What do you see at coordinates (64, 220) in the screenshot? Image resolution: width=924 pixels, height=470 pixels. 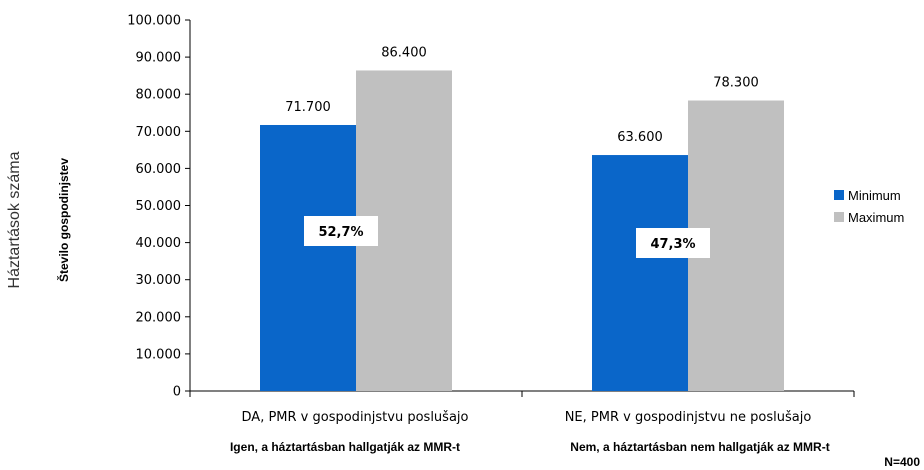 I see `y-axis-subtitle: Število gospodinjstev` at bounding box center [64, 220].